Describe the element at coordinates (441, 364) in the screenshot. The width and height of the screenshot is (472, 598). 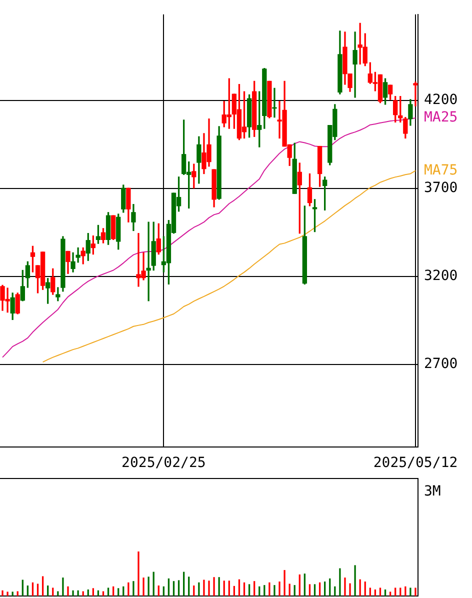
I see `y-tick-label: 2700` at that location.